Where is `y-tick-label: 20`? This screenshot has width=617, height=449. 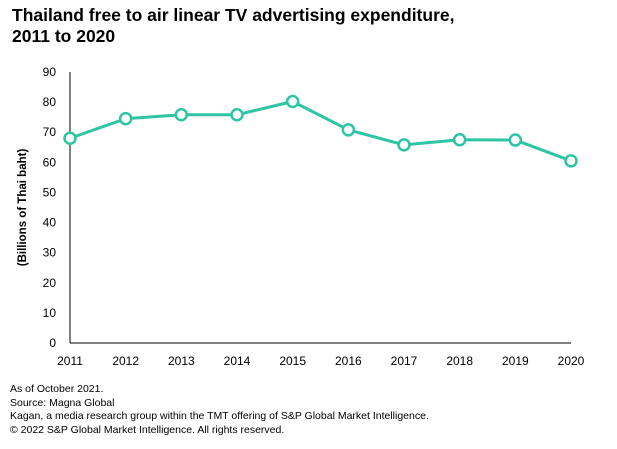 y-tick-label: 20 is located at coordinates (50, 283).